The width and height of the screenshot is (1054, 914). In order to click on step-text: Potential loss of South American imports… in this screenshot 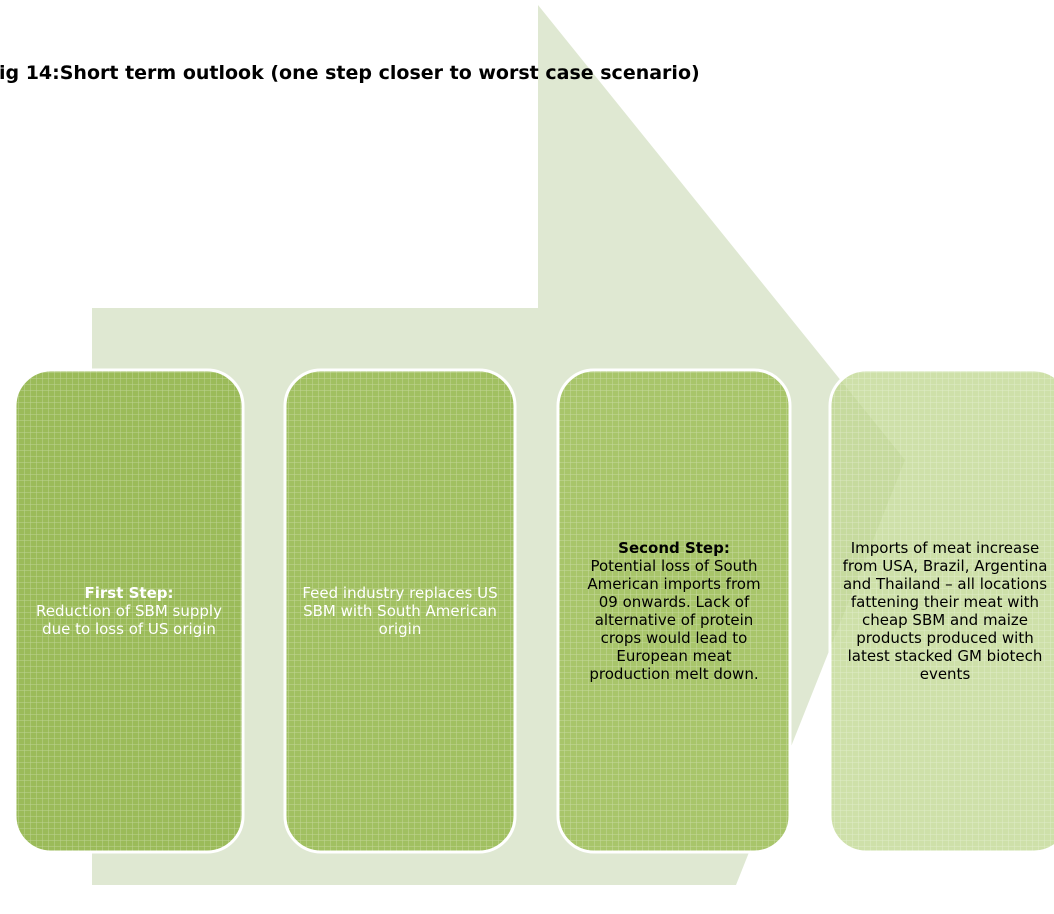, I will do `click(674, 620)`.